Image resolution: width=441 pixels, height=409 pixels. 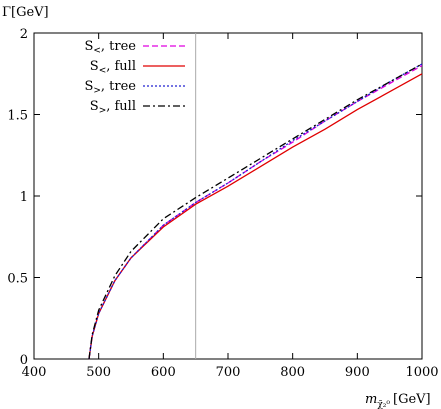 What do you see at coordinates (228, 372) in the screenshot?
I see `x-tick-label: 700` at bounding box center [228, 372].